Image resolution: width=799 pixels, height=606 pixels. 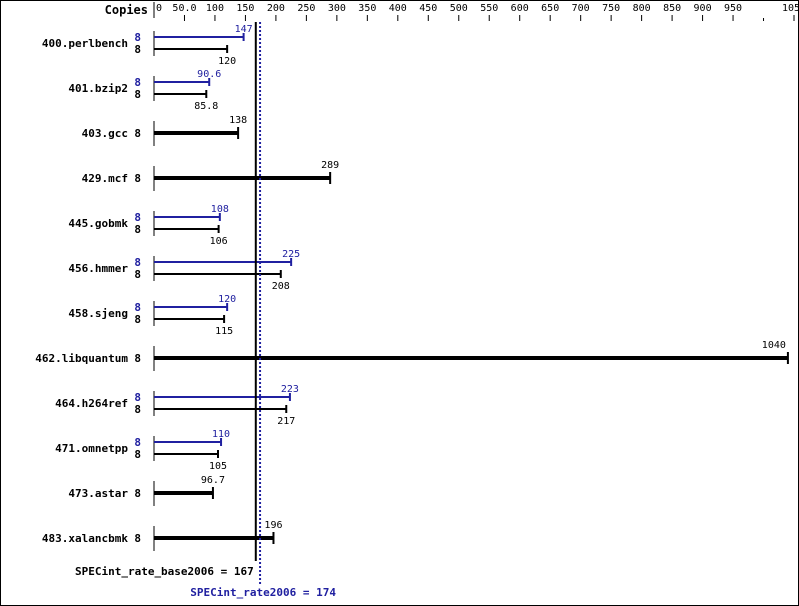 What do you see at coordinates (105, 133) in the screenshot?
I see `benchmark-name: 403.gcc` at bounding box center [105, 133].